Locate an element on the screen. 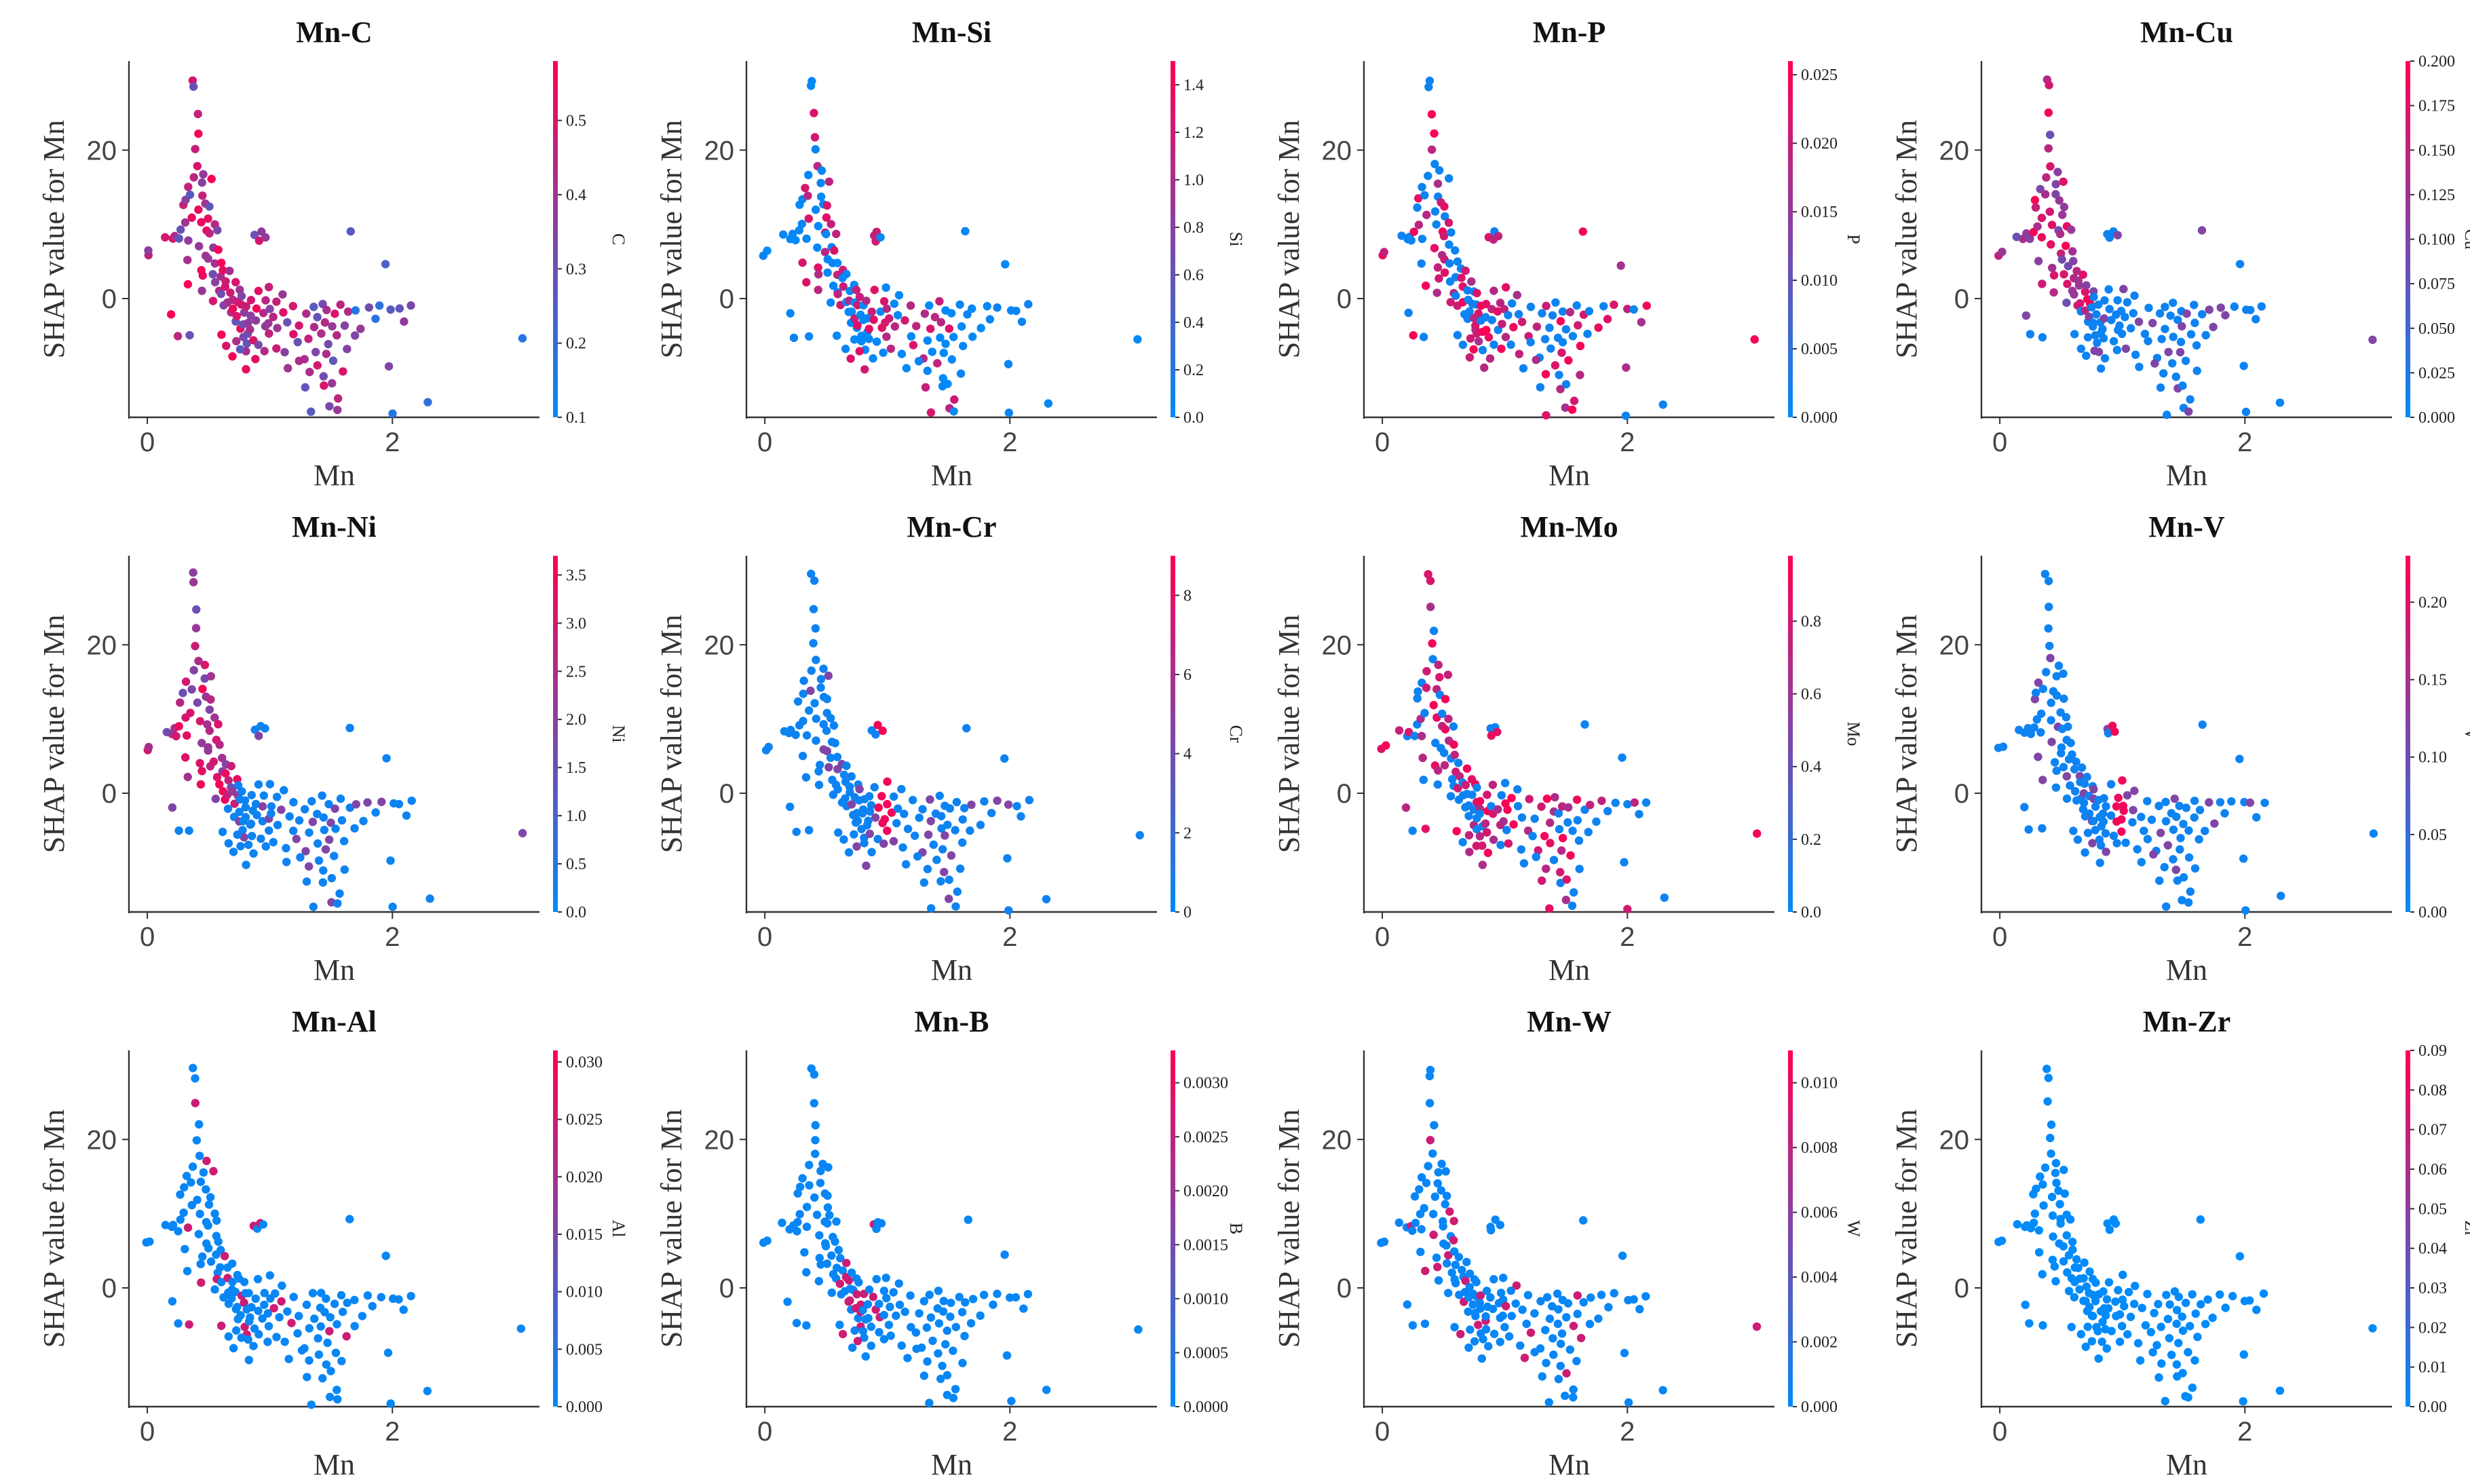  colorbar-label: C is located at coordinates (618, 239).